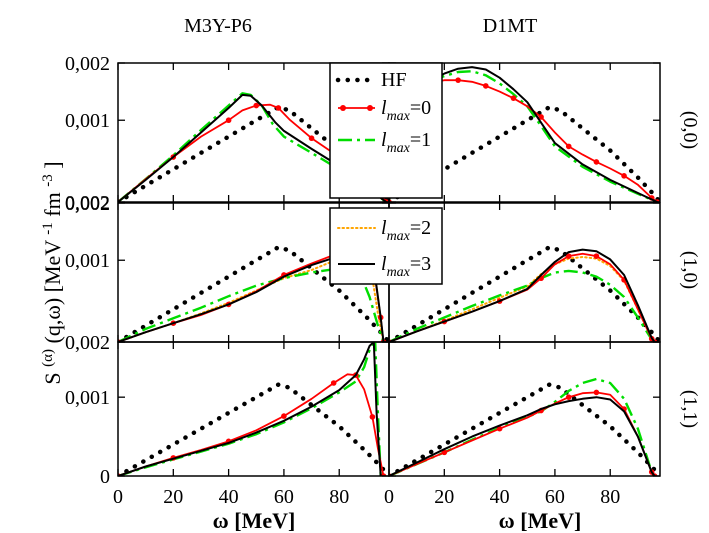  I want to click on y-axis-label-main: S, so click(52, 378).